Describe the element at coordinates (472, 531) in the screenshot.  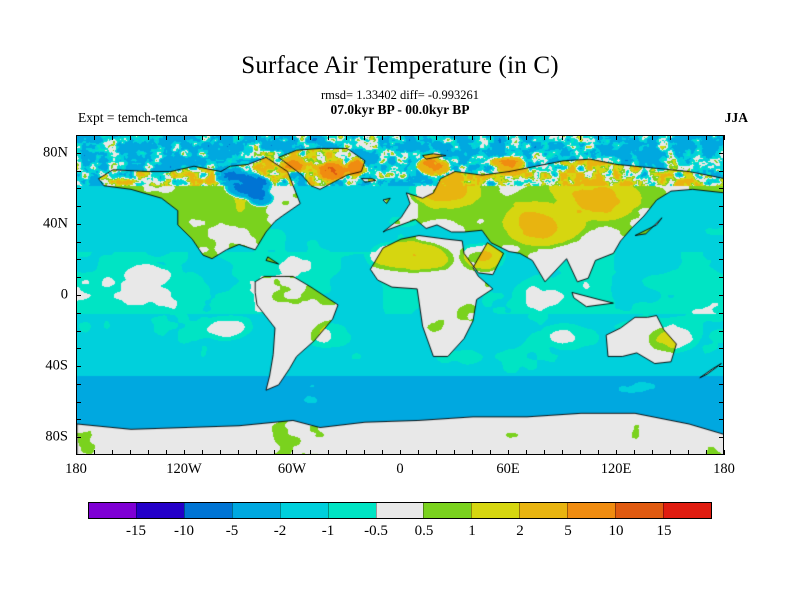
I see `colorbar-tick-1: 1` at that location.